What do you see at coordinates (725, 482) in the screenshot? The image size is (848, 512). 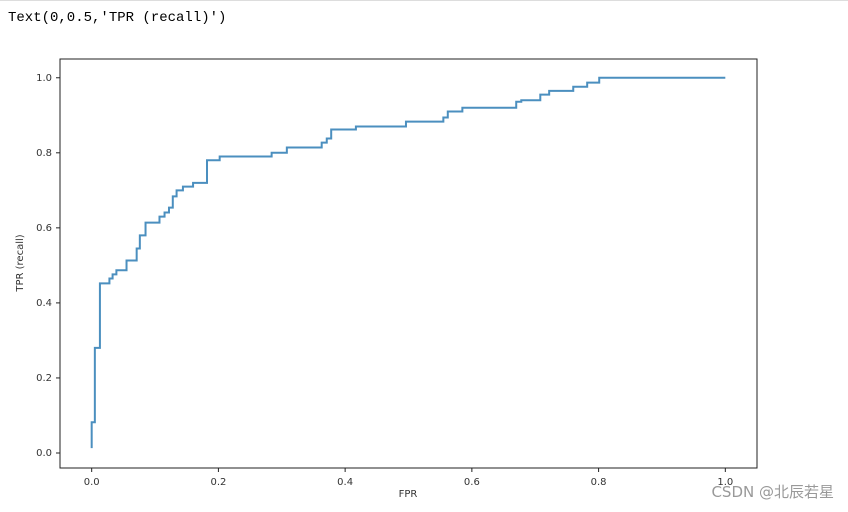 I see `x-tick-label: 1.0` at bounding box center [725, 482].